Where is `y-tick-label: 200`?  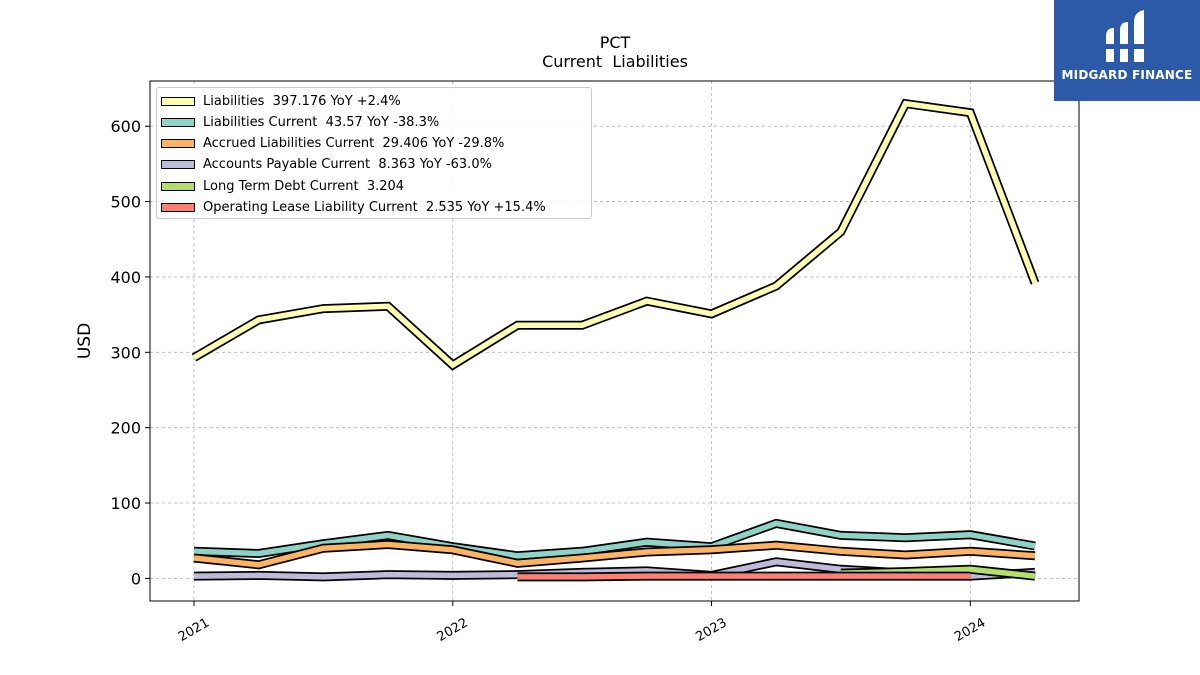 y-tick-label: 200 is located at coordinates (125, 428).